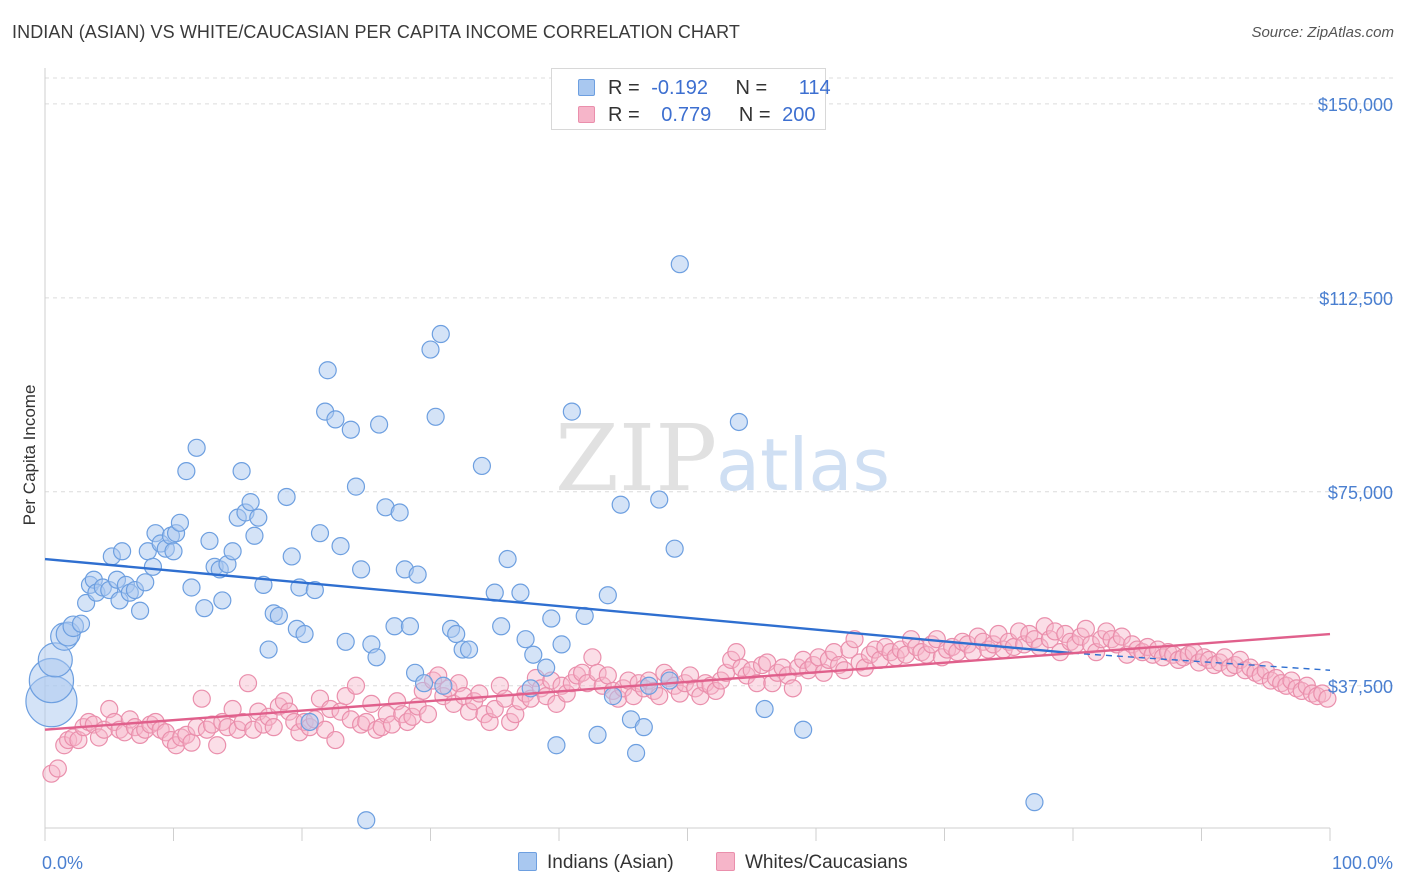 Image resolution: width=1406 pixels, height=892 pixels. I want to click on legend-r-value-1: -0.192, so click(679, 88).